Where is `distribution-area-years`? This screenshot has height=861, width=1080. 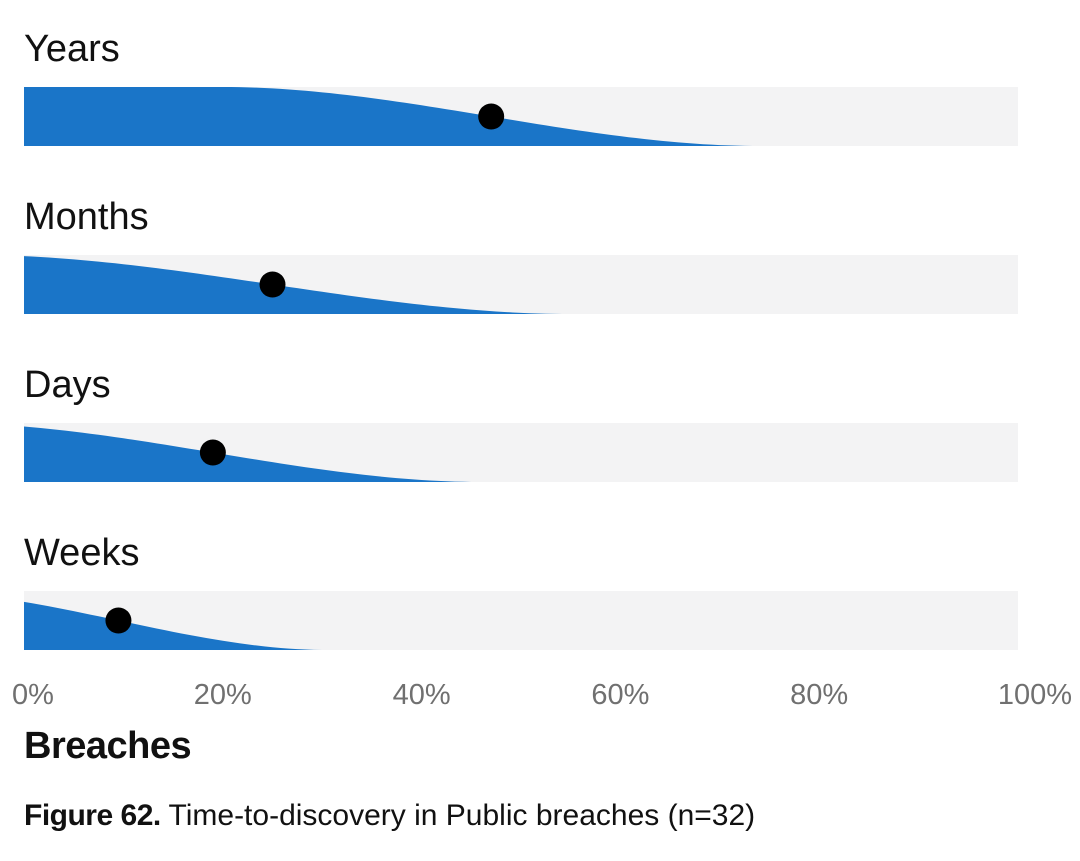 distribution-area-years is located at coordinates (521, 116).